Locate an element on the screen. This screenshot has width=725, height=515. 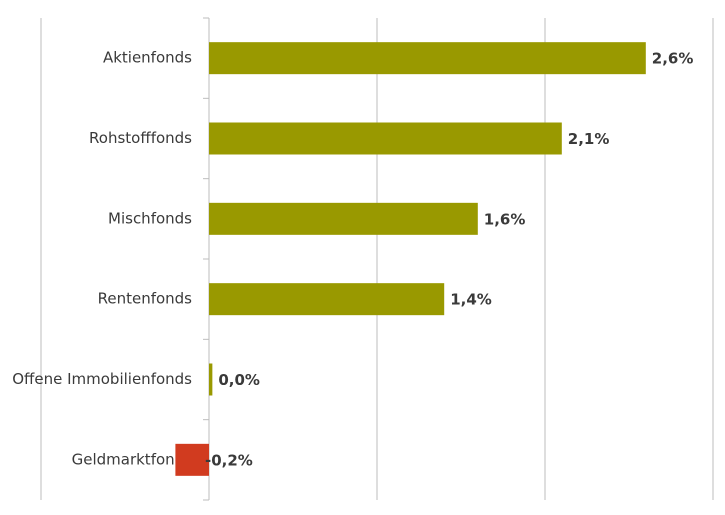
value-label: 1,6% is located at coordinates (505, 219).